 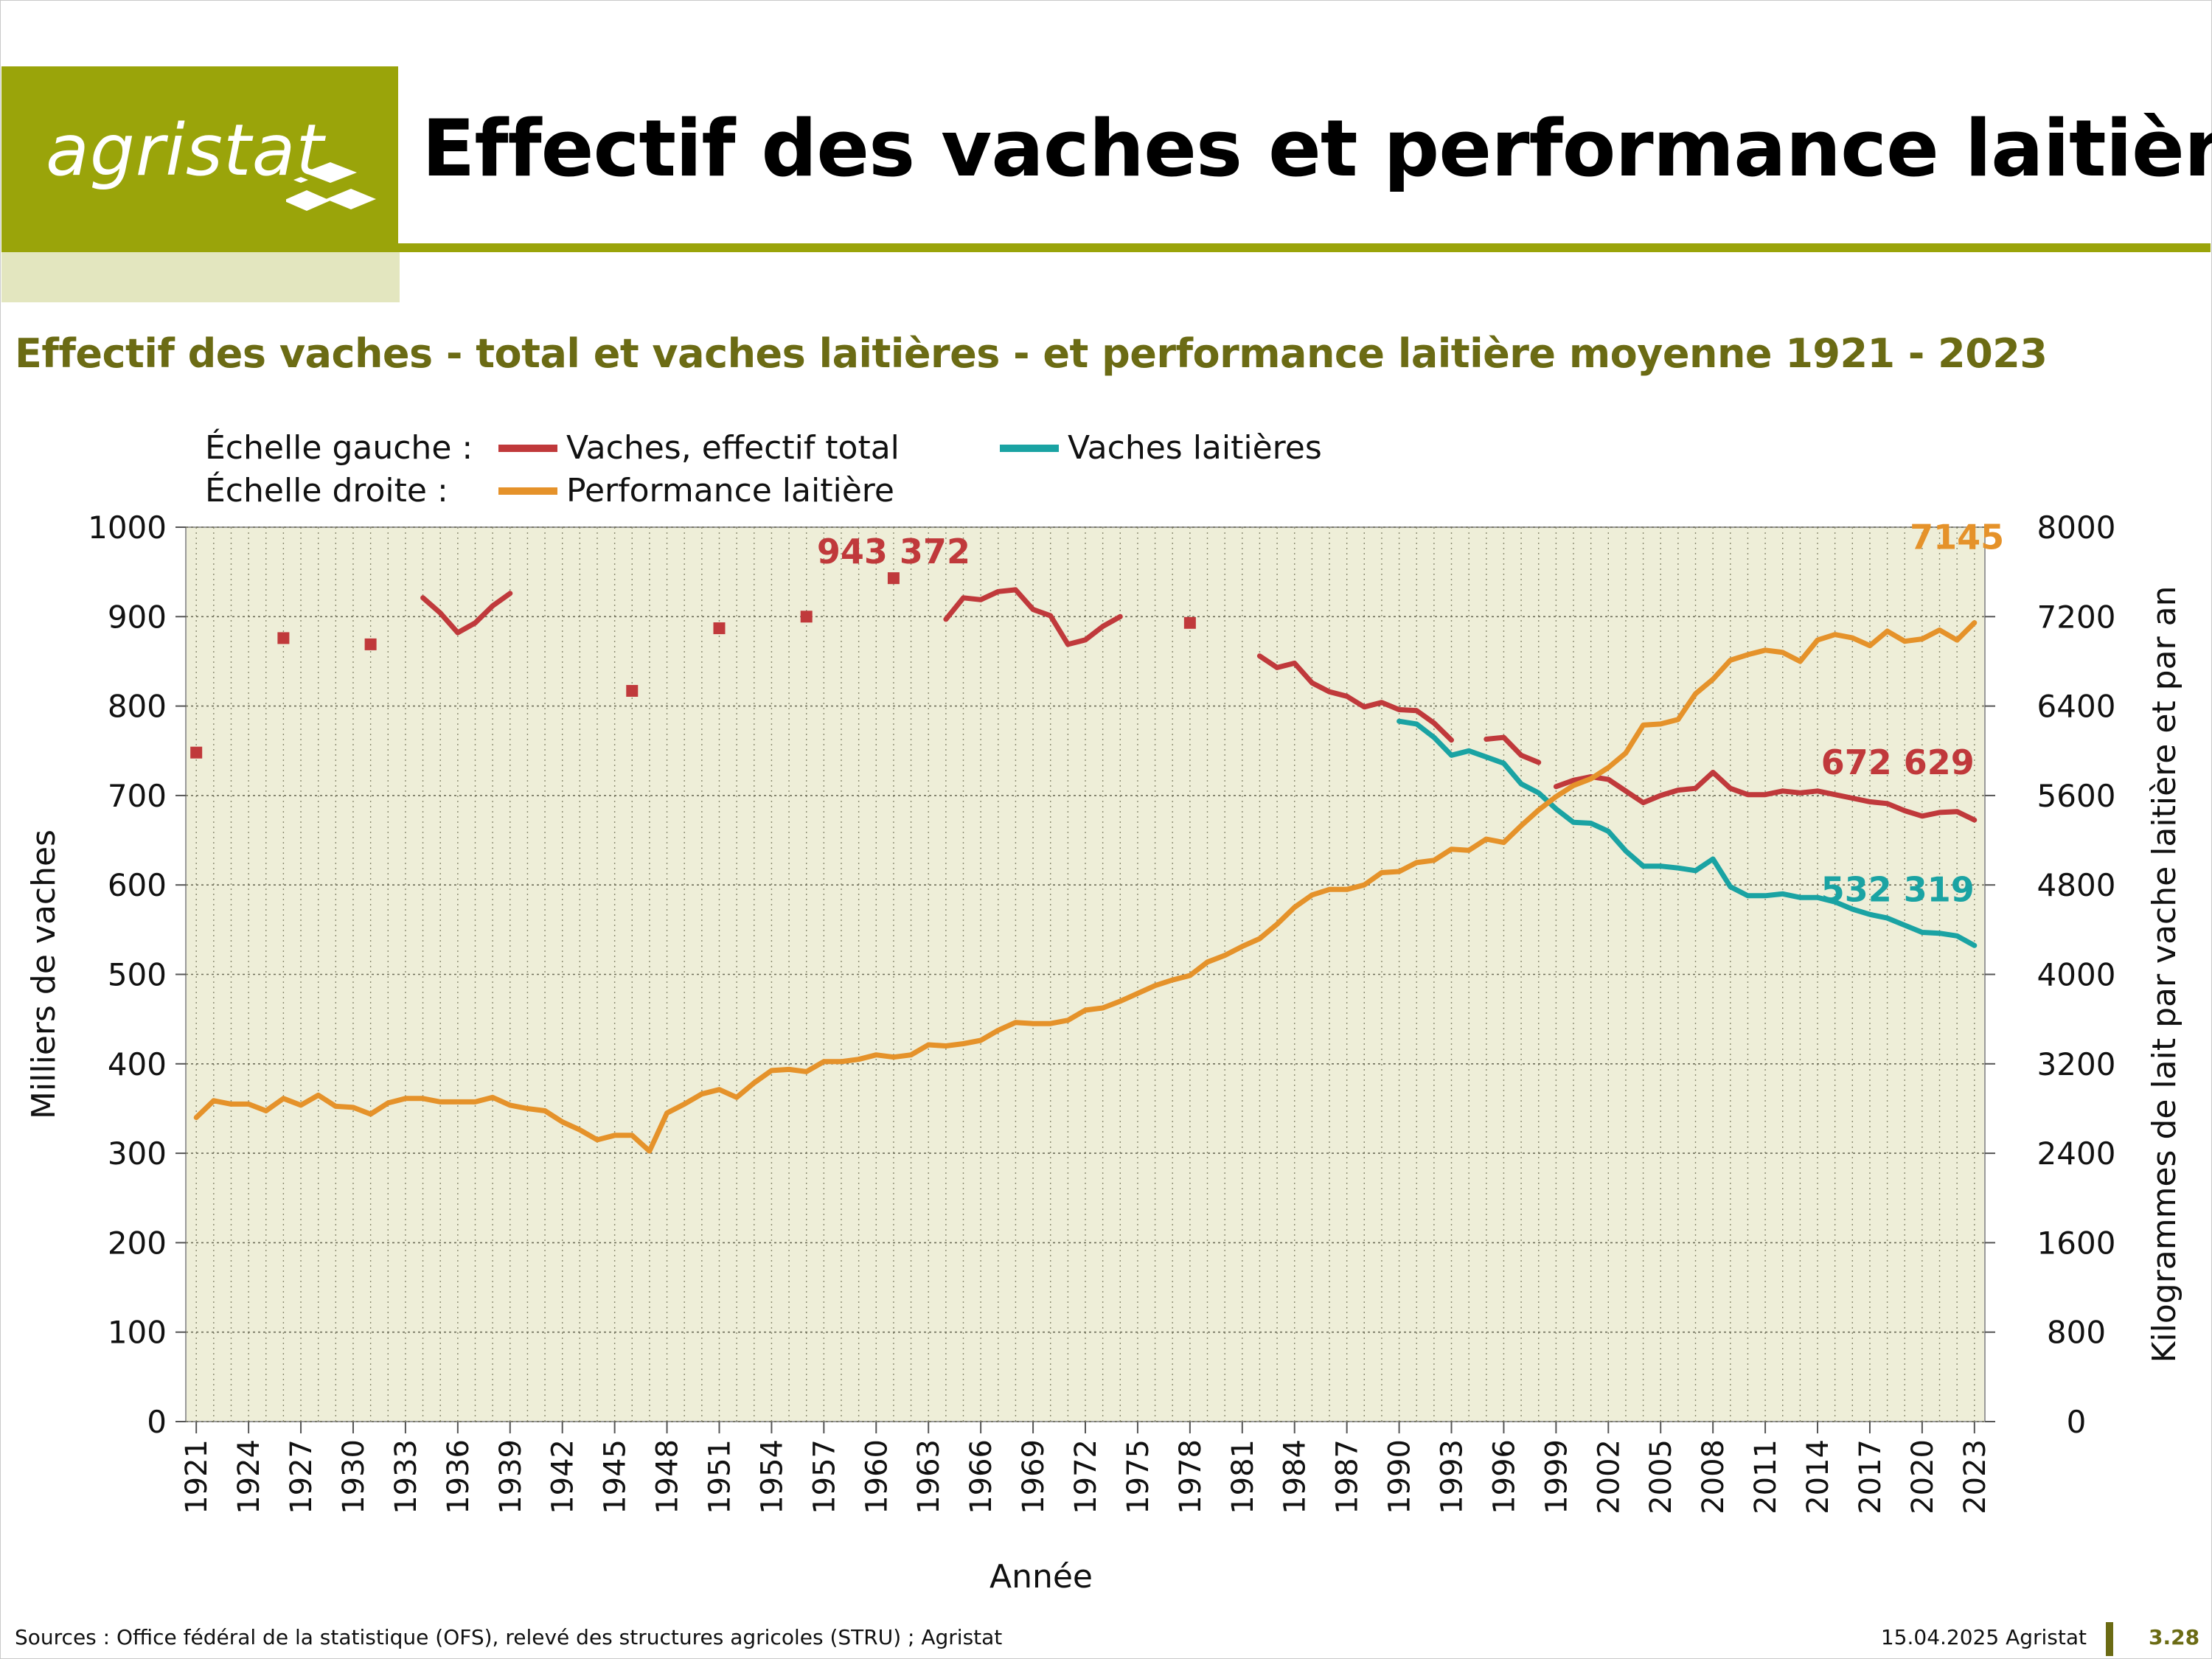 What do you see at coordinates (511, 1476) in the screenshot?
I see `x-tick-label: 1939` at bounding box center [511, 1476].